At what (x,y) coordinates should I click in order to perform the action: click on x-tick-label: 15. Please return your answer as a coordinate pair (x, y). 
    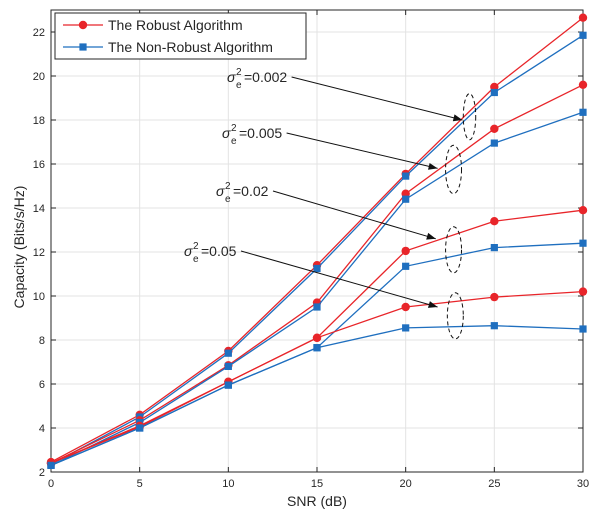
    Looking at the image, I should click on (317, 484).